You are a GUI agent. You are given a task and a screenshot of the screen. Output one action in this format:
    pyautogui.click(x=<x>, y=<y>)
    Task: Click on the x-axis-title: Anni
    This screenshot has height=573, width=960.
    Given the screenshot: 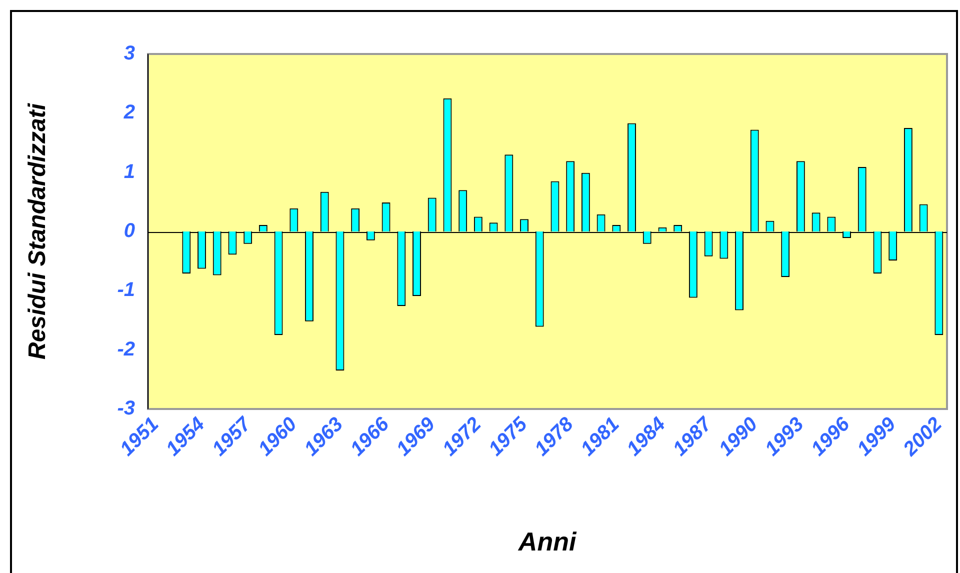 What is the action you would take?
    pyautogui.click(x=547, y=541)
    